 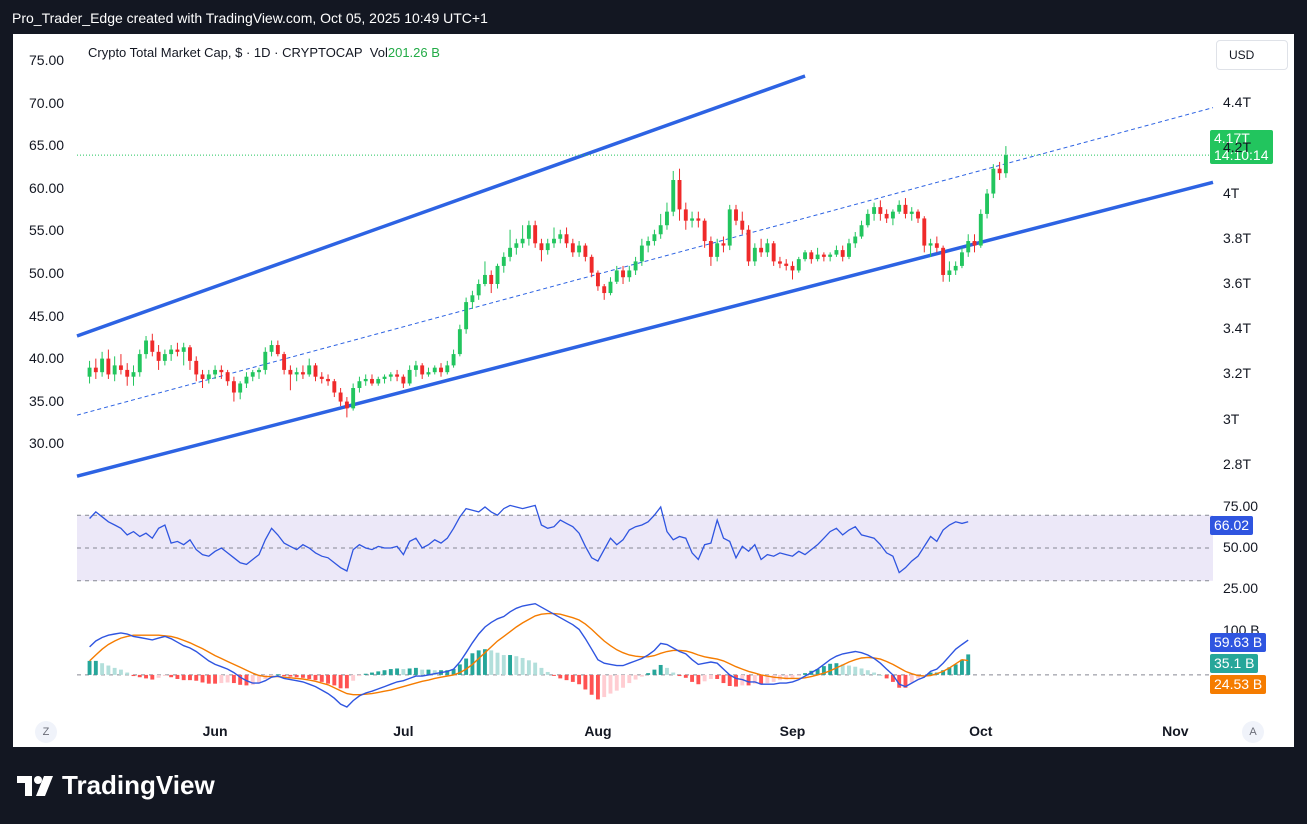 What do you see at coordinates (115, 785) in the screenshot?
I see `tradingview-logo: TradingView` at bounding box center [115, 785].